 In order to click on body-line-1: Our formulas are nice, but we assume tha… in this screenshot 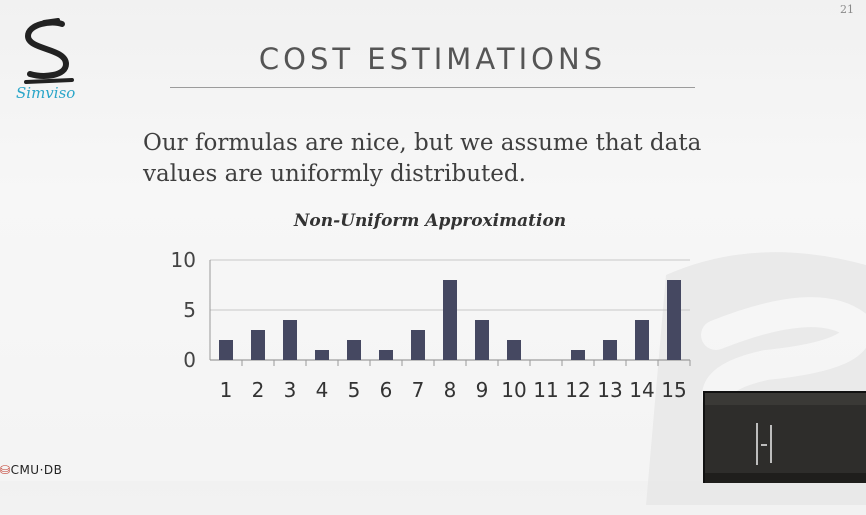, I will do `click(422, 143)`.